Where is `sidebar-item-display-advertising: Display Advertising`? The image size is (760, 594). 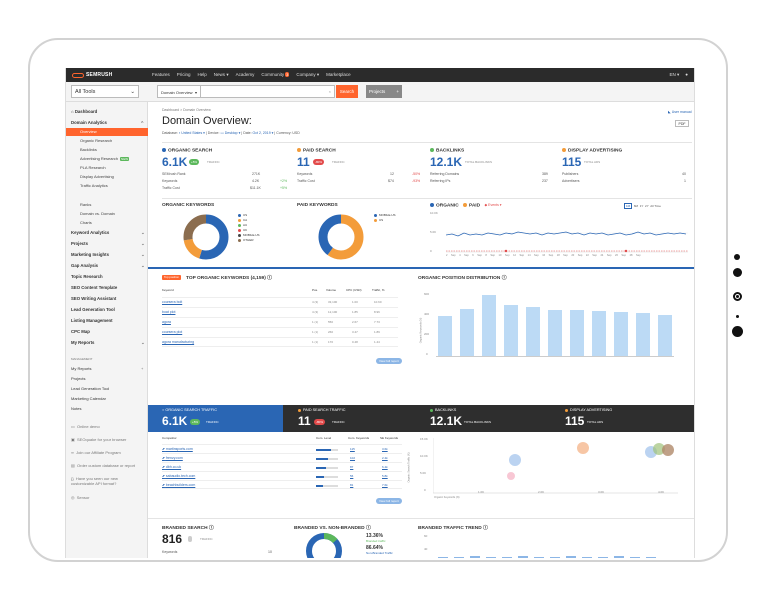 sidebar-item-display-advertising: Display Advertising is located at coordinates (97, 176).